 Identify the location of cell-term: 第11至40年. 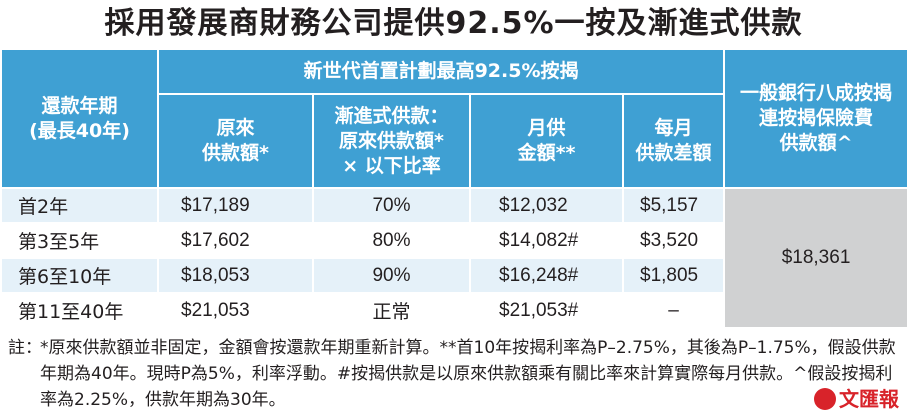
(79, 310).